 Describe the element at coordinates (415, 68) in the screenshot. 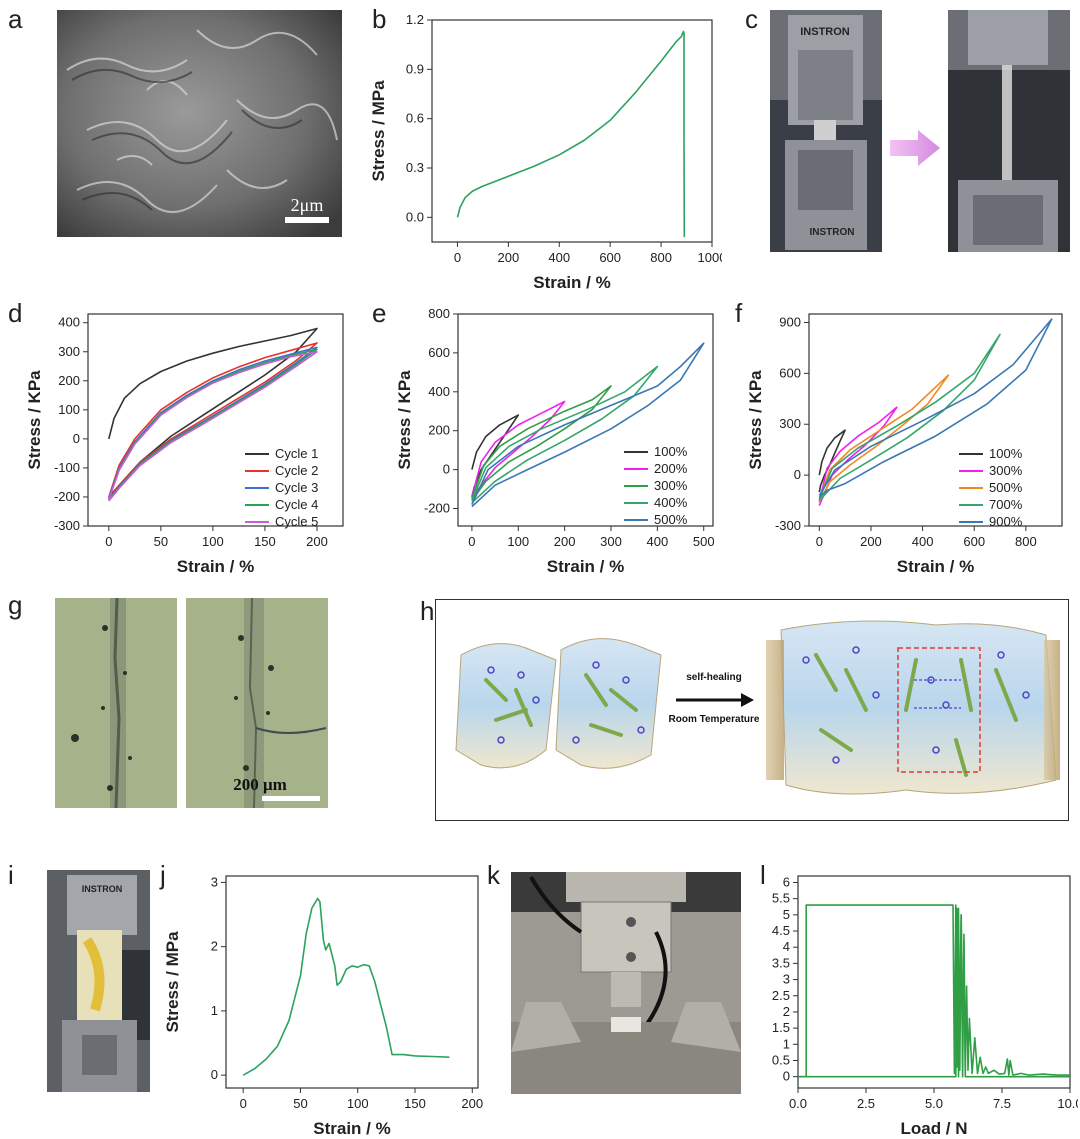

I see `y-tick-label: 0.9` at that location.